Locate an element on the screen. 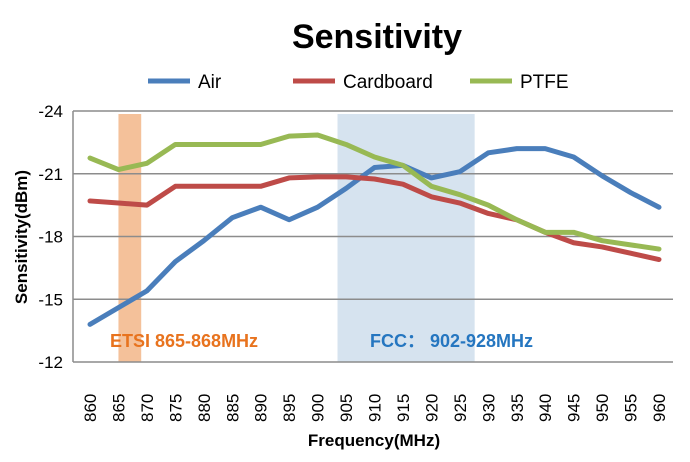 This screenshot has height=462, width=690. band-label-0: ETSI 865-868MHz is located at coordinates (184, 341).